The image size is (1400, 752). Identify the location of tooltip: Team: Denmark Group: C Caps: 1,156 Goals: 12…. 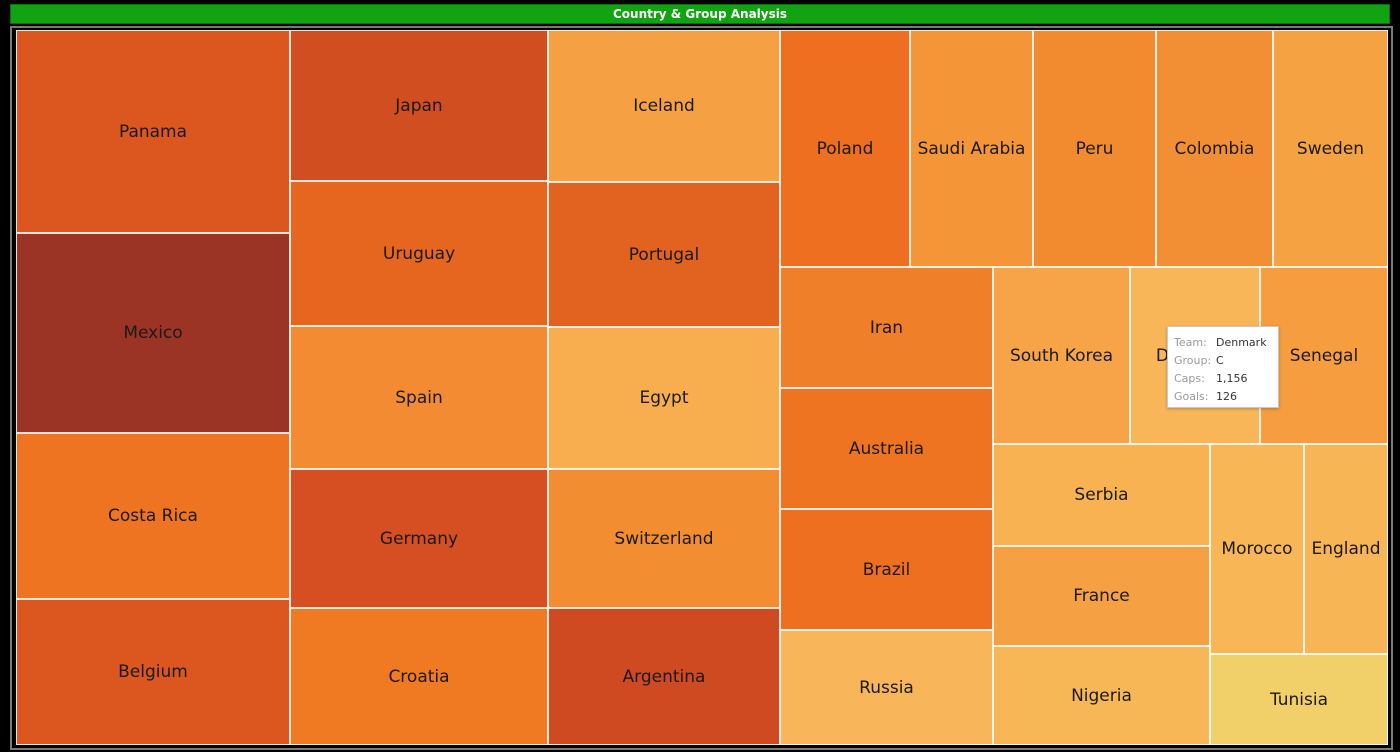
(1223, 367).